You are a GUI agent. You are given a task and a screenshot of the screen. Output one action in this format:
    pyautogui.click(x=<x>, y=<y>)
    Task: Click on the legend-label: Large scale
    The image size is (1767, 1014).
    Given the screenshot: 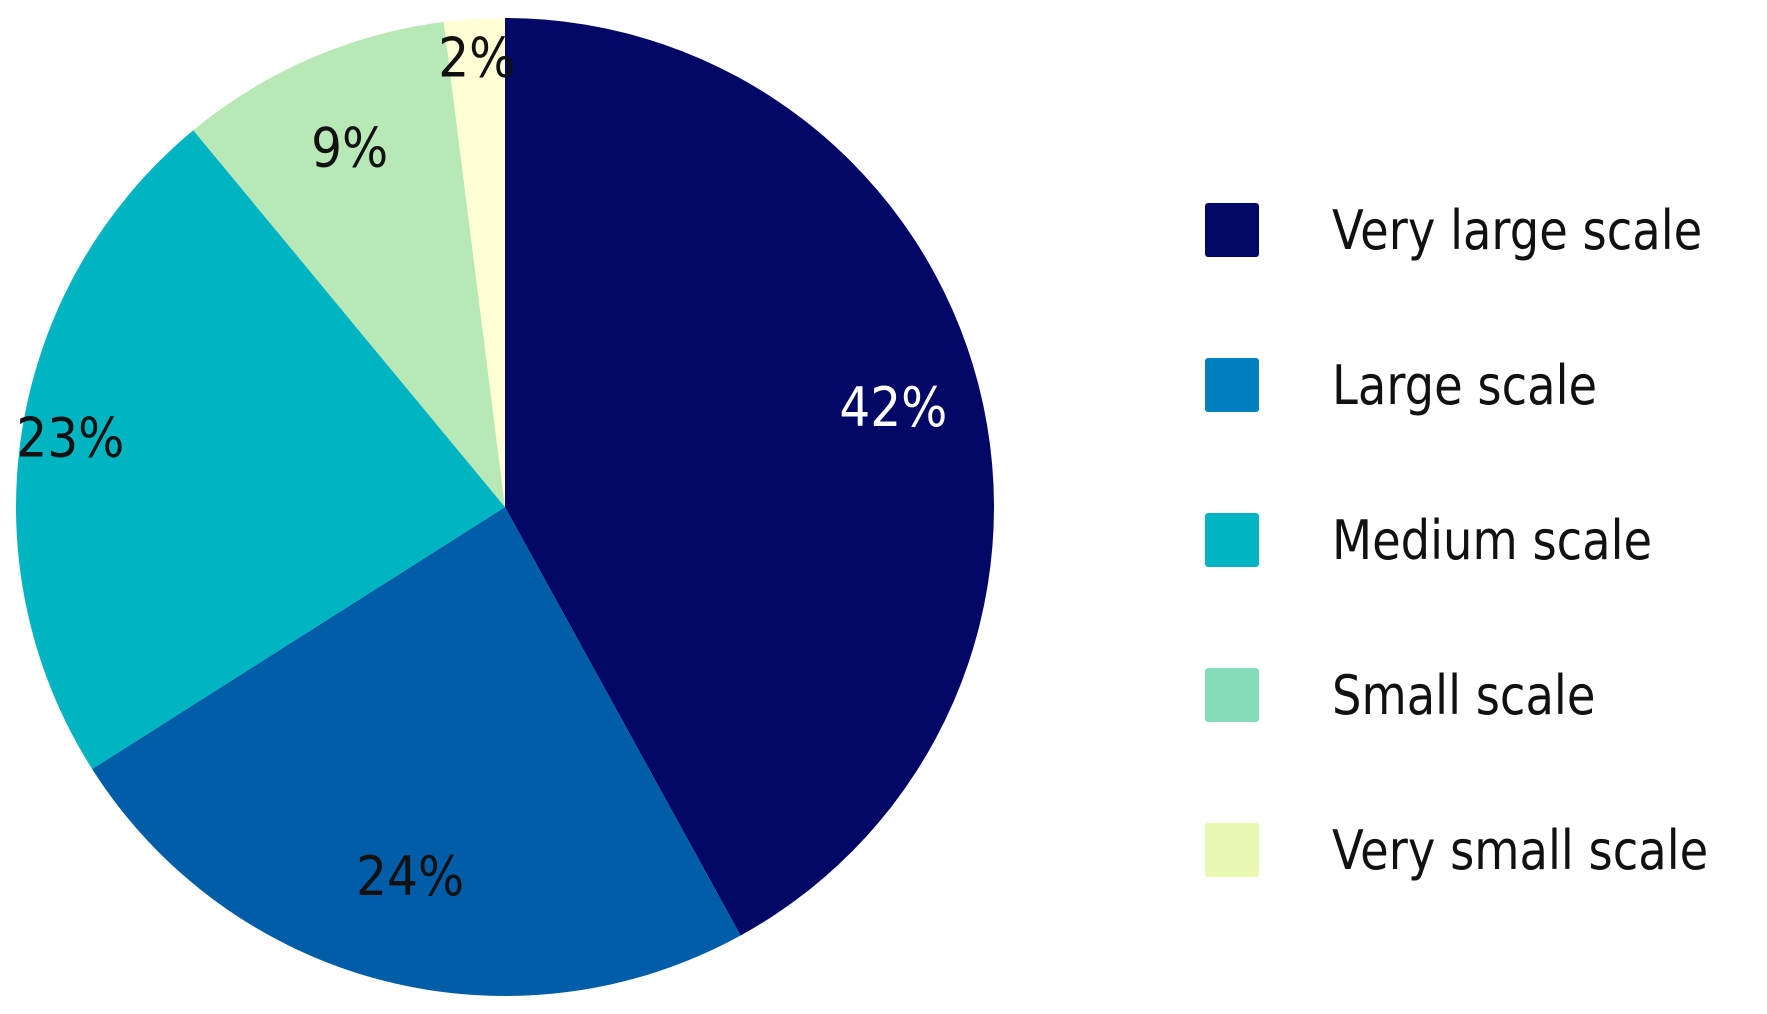 What is the action you would take?
    pyautogui.click(x=1465, y=385)
    